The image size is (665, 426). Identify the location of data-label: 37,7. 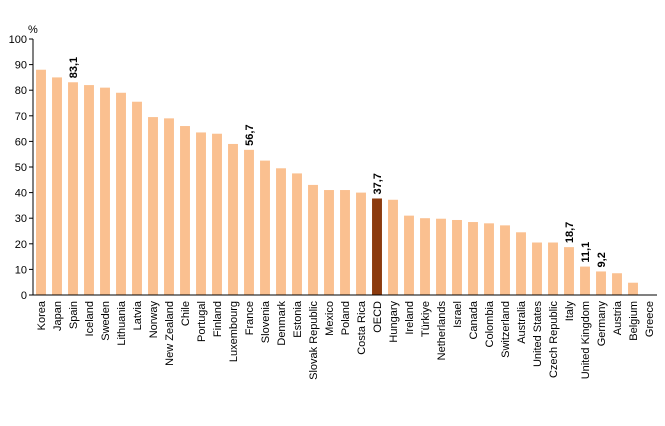
(378, 183).